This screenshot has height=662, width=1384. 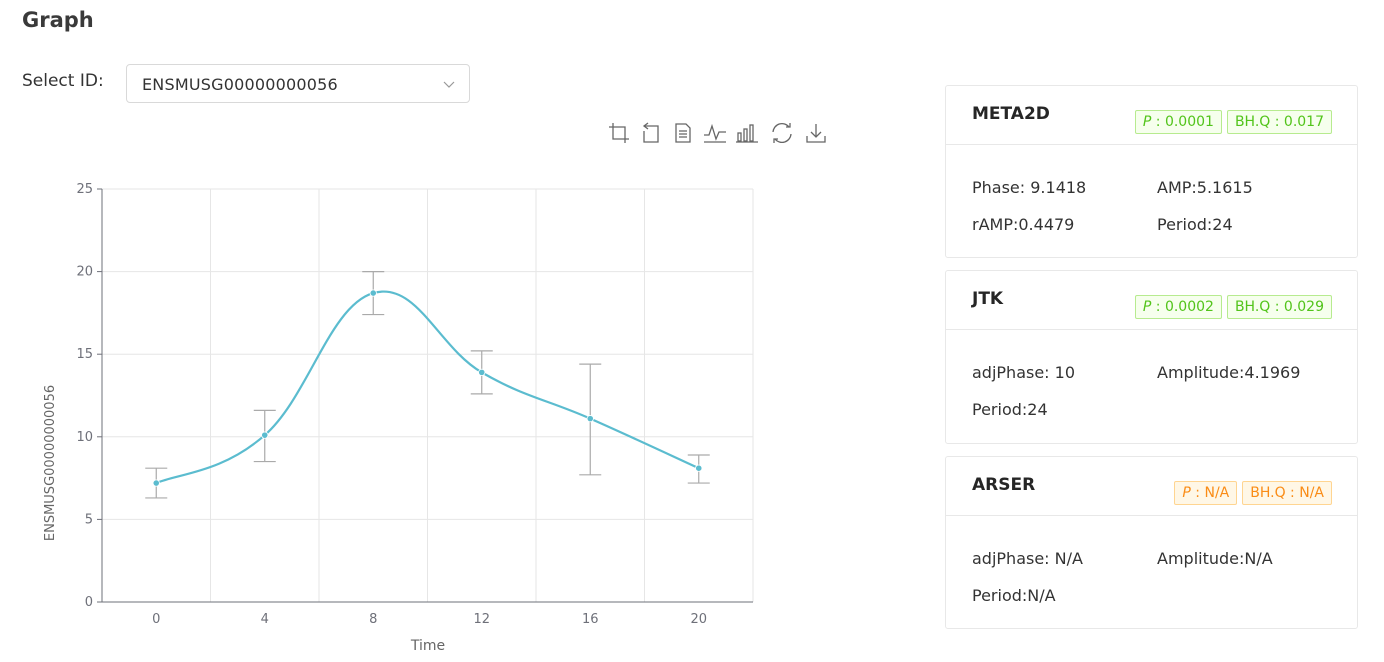 What do you see at coordinates (427, 388) in the screenshot?
I see `data-points` at bounding box center [427, 388].